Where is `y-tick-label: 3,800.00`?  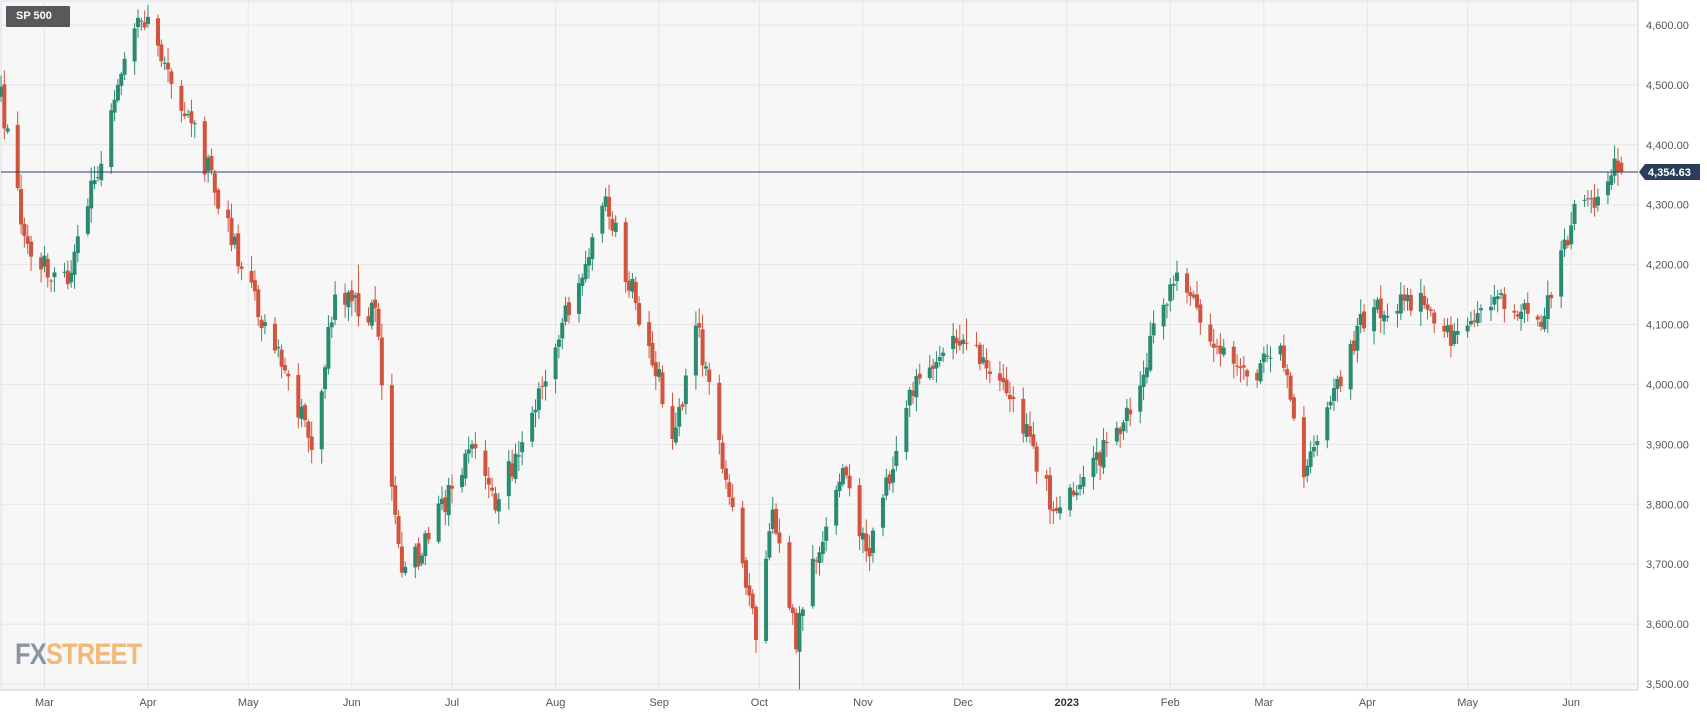 y-tick-label: 3,800.00 is located at coordinates (1667, 505).